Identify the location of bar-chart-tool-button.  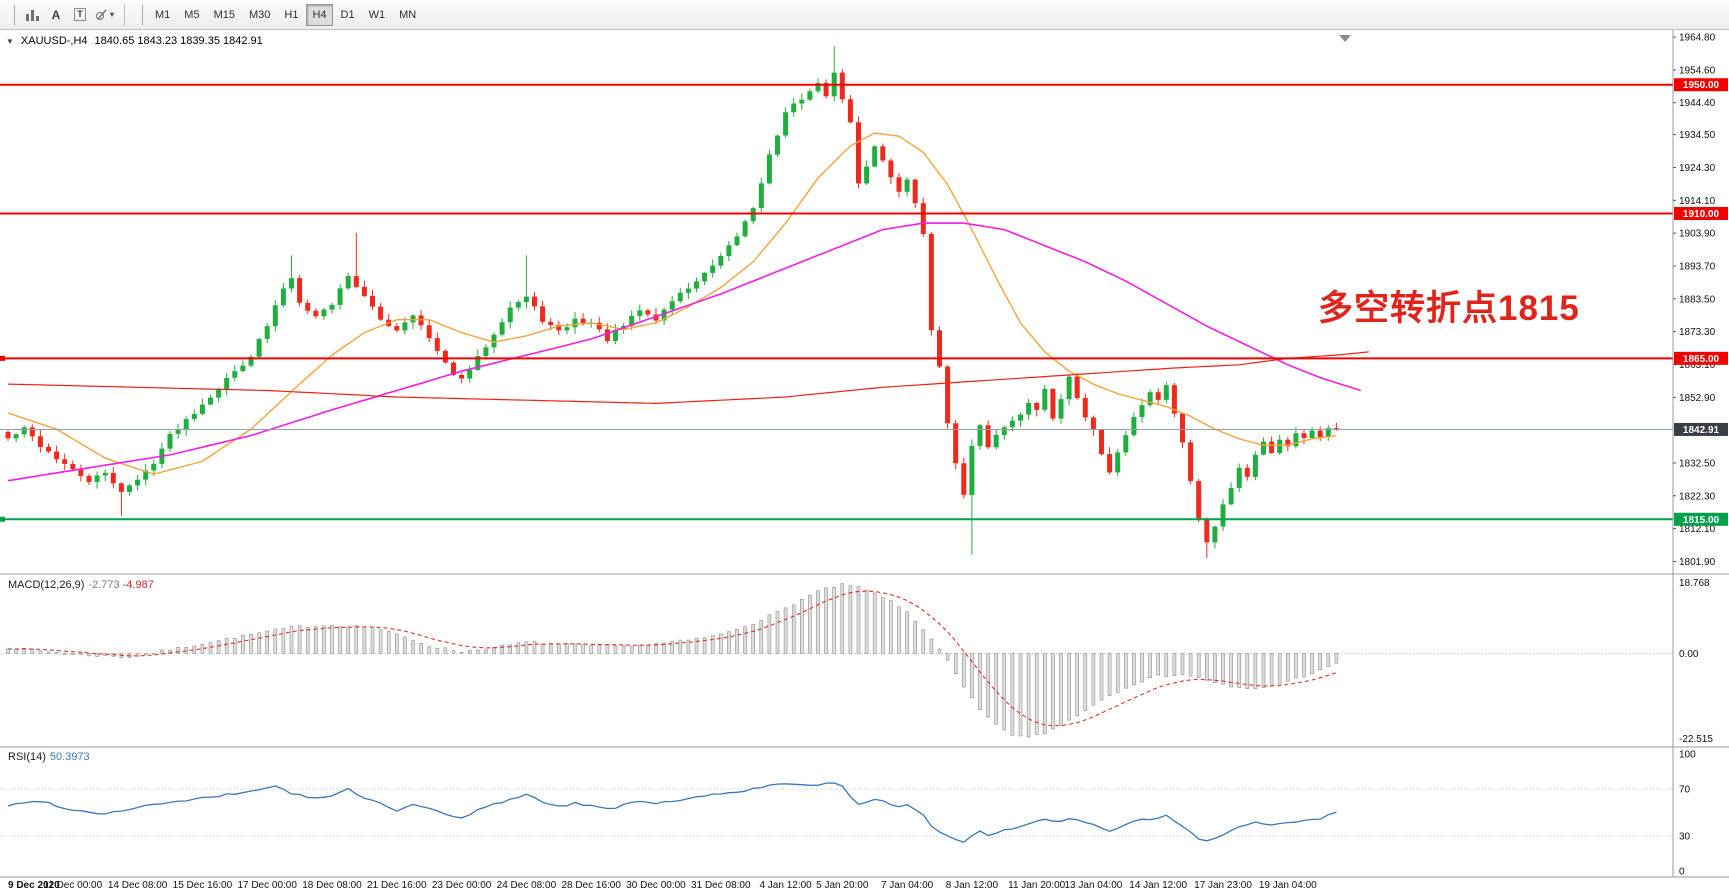
(32, 15).